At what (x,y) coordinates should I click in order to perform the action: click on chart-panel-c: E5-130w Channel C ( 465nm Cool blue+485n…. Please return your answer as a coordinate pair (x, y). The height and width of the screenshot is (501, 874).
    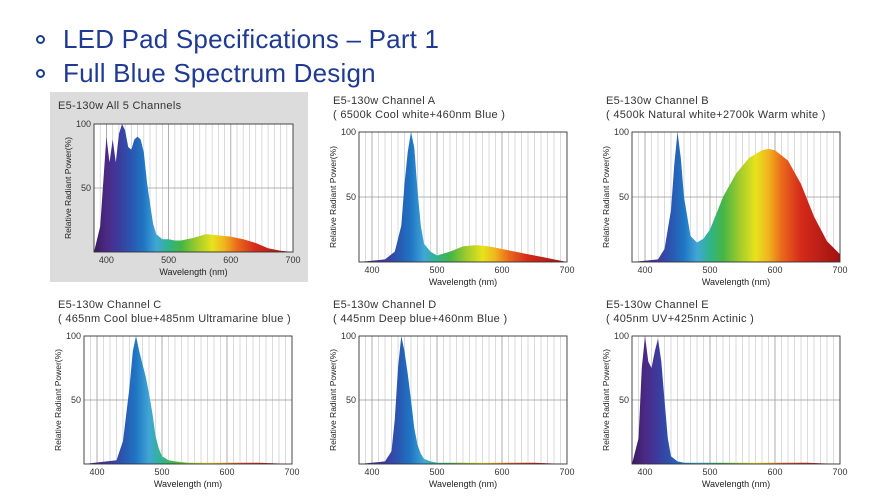
    Looking at the image, I should click on (184, 396).